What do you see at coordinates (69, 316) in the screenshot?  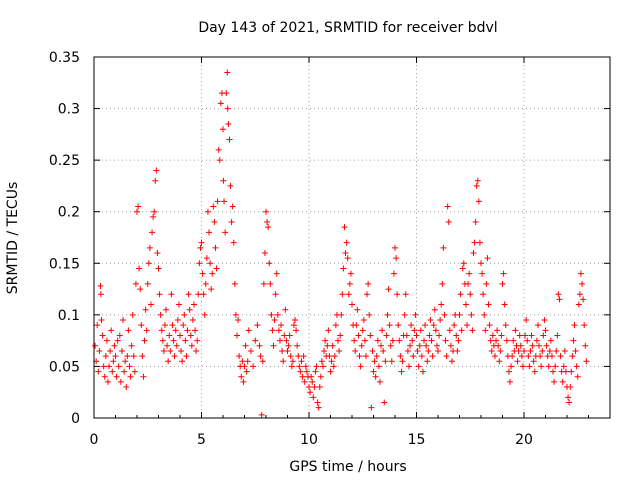 I see `y-tick-label: 0.1` at bounding box center [69, 316].